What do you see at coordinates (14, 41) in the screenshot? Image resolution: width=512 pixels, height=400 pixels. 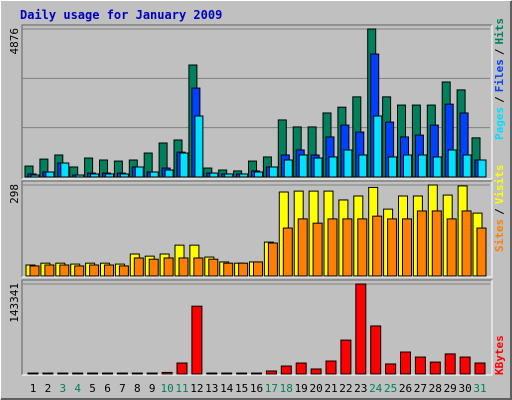 I see `y-tick-label: 4876` at bounding box center [14, 41].